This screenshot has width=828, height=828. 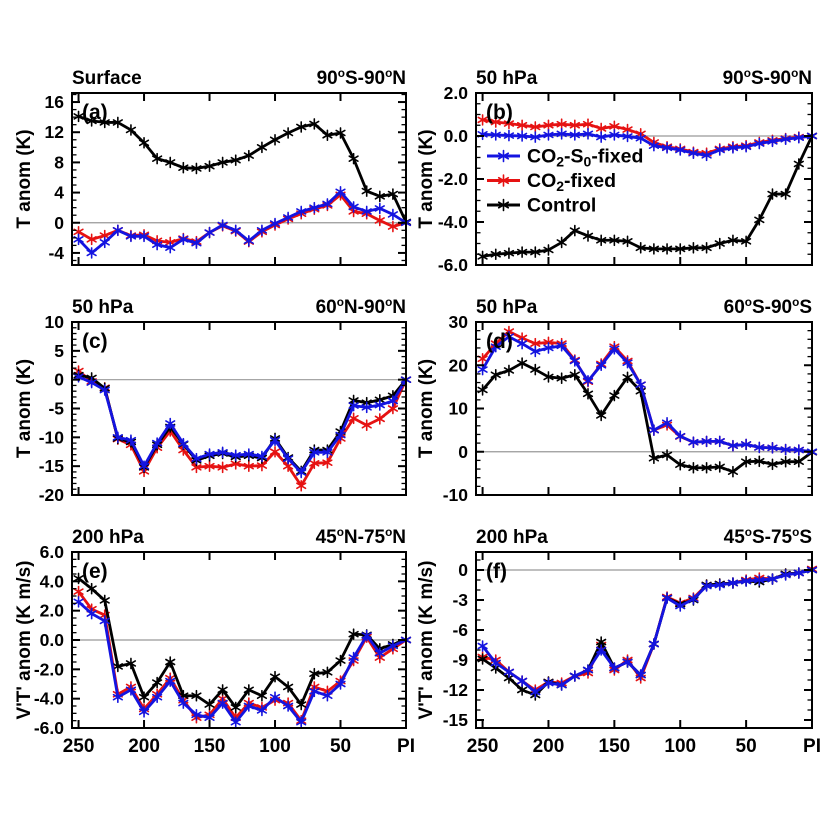 I want to click on panel-b-ytick-label: -2.0, so click(x=453, y=179).